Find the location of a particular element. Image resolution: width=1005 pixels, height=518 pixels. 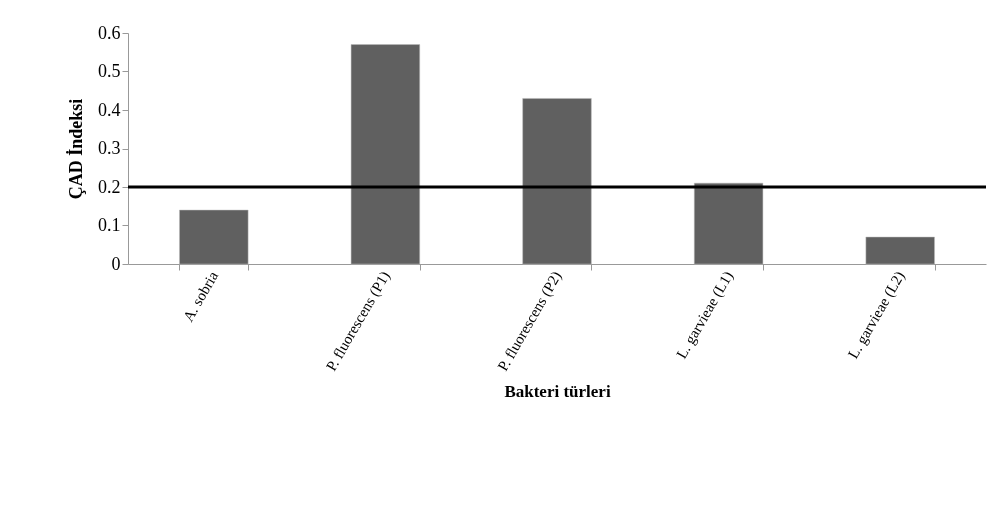

y-tick-label: 0 is located at coordinates (116, 263).